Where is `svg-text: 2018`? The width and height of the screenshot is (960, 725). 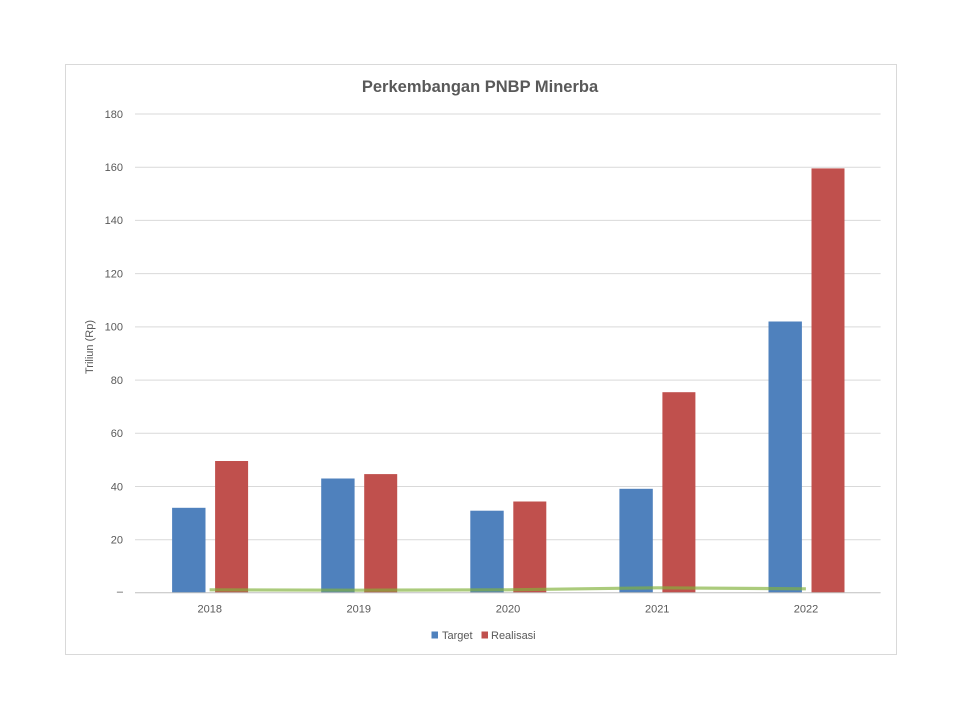
svg-text: 2018 is located at coordinates (210, 610).